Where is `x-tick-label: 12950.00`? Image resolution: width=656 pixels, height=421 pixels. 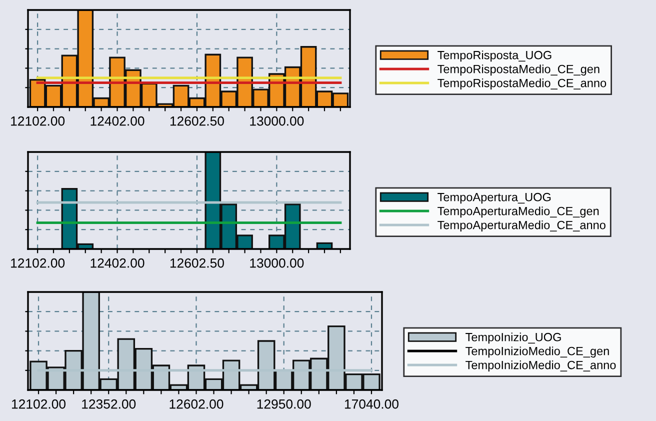
x-tick-label: 12950.00 is located at coordinates (284, 404).